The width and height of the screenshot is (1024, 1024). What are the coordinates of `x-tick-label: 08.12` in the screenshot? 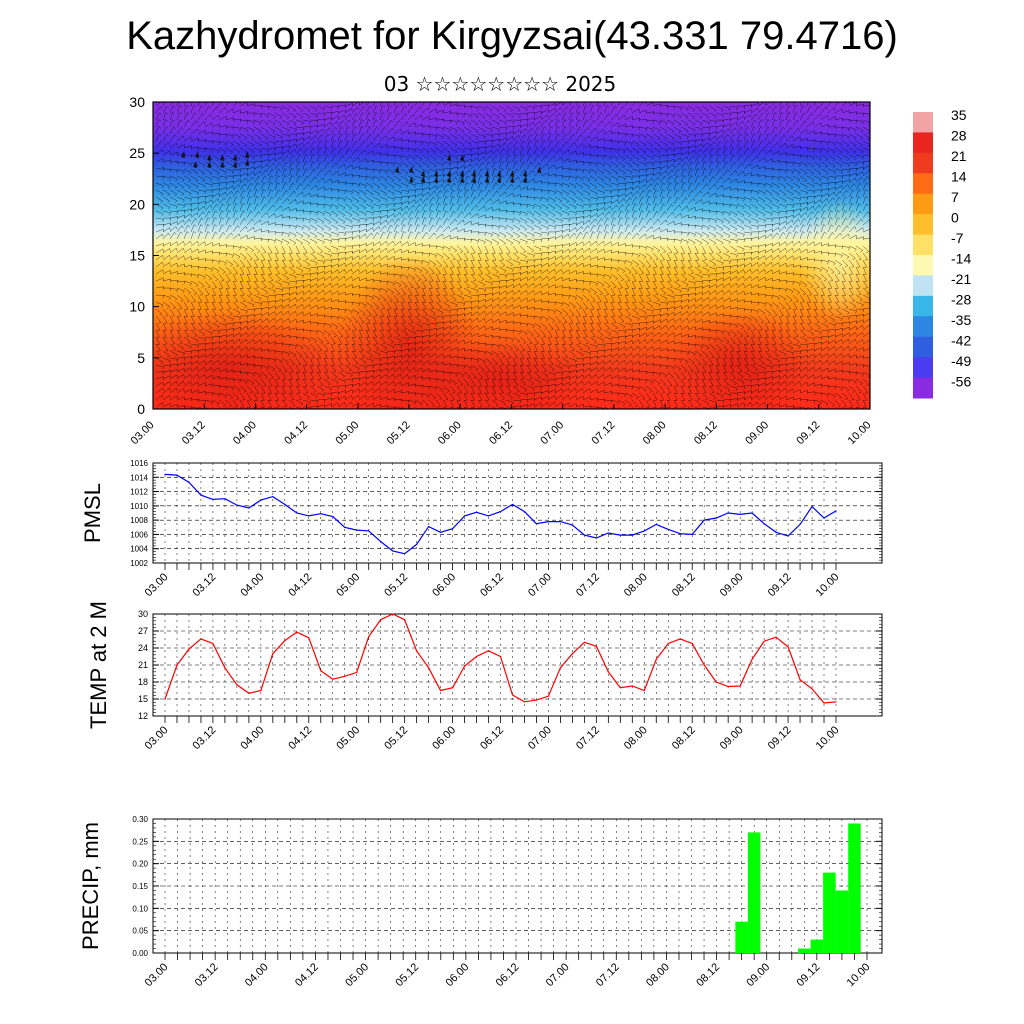 It's located at (684, 585).